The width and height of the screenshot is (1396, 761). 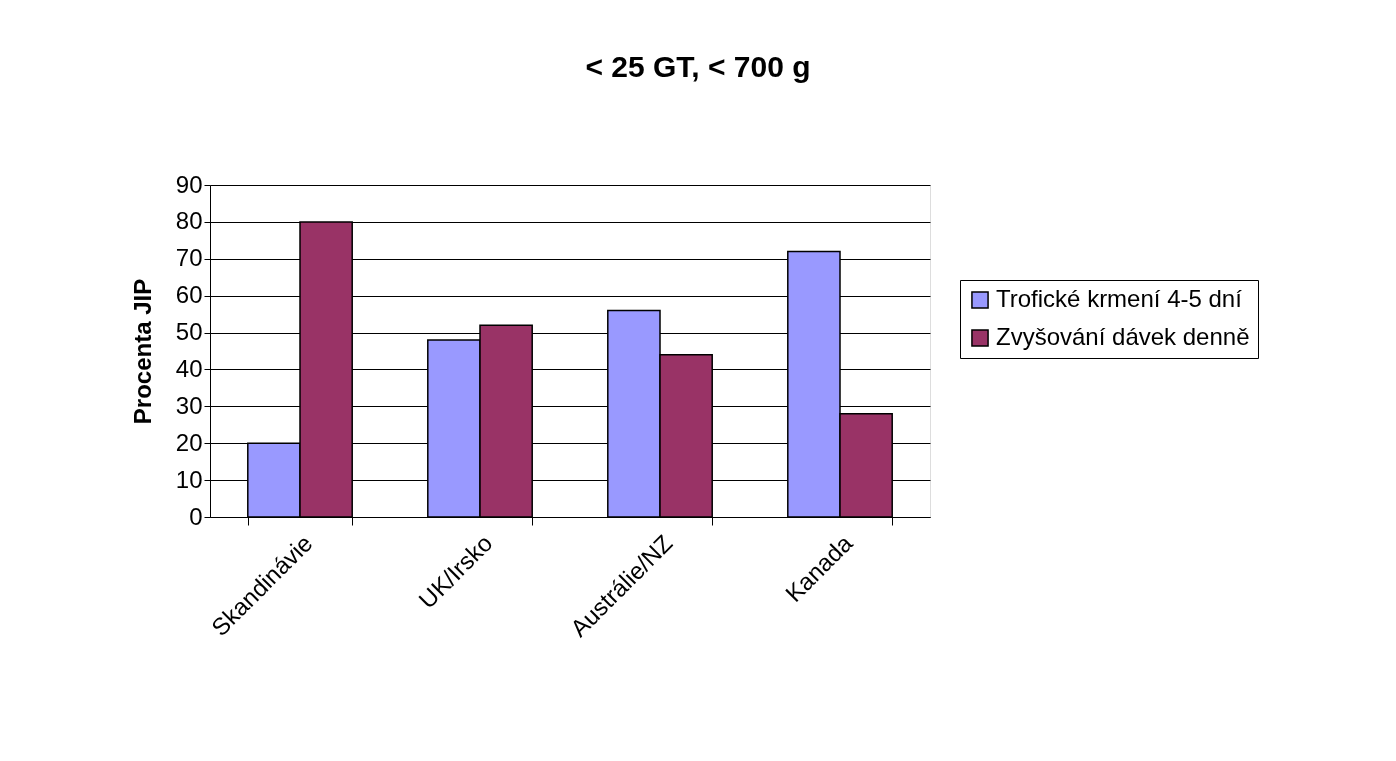 I want to click on y-tick-label: 20, so click(x=189, y=442).